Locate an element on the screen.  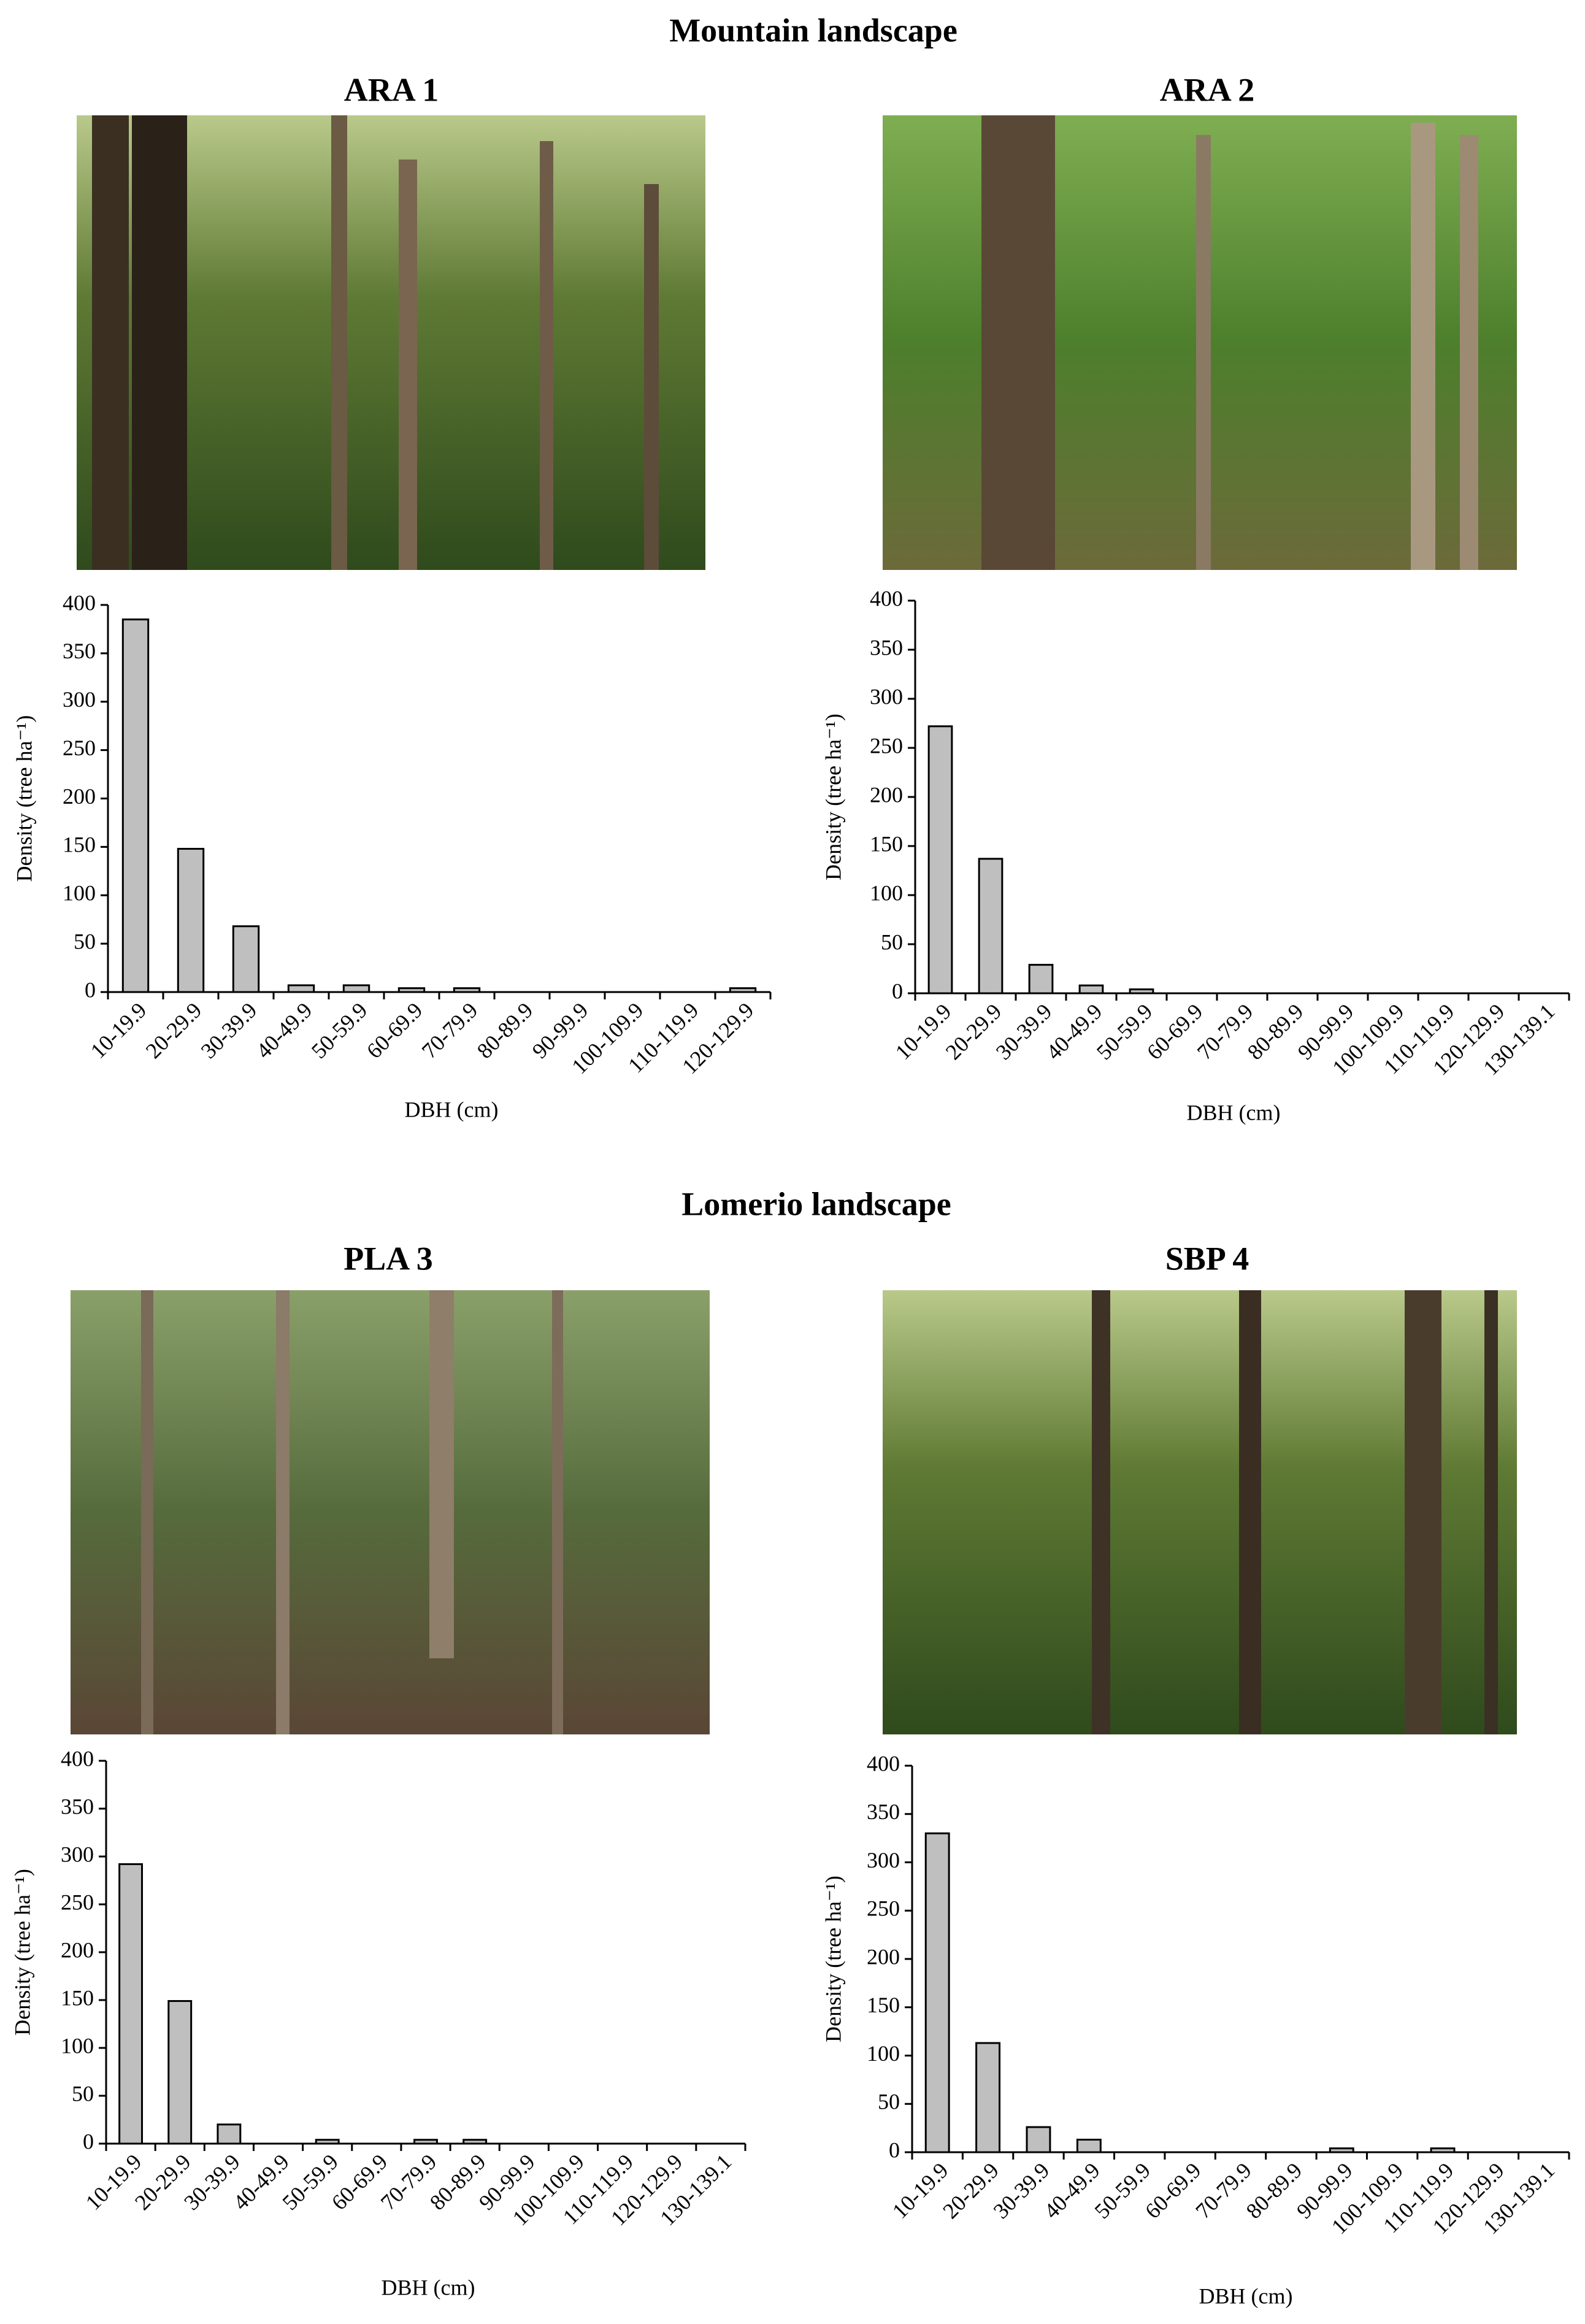
chart-title: ARA 1 is located at coordinates (391, 89).